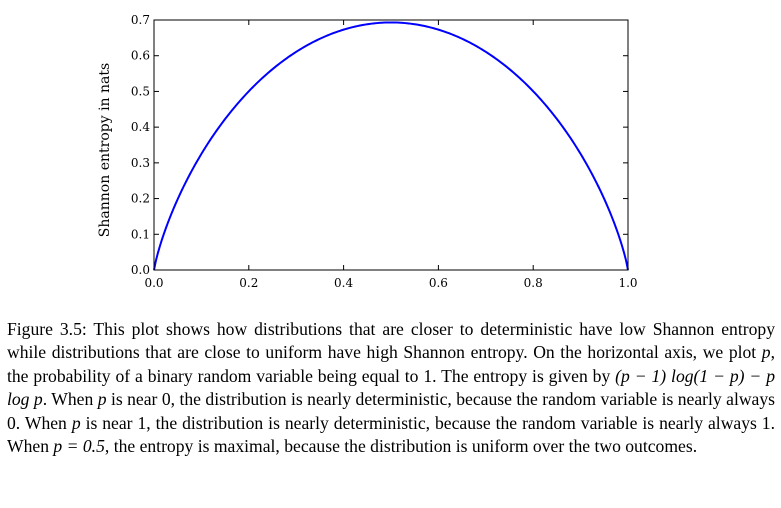 The image size is (781, 508). What do you see at coordinates (79, 446) in the screenshot?
I see `caption-math-p-half: p = 0.5` at bounding box center [79, 446].